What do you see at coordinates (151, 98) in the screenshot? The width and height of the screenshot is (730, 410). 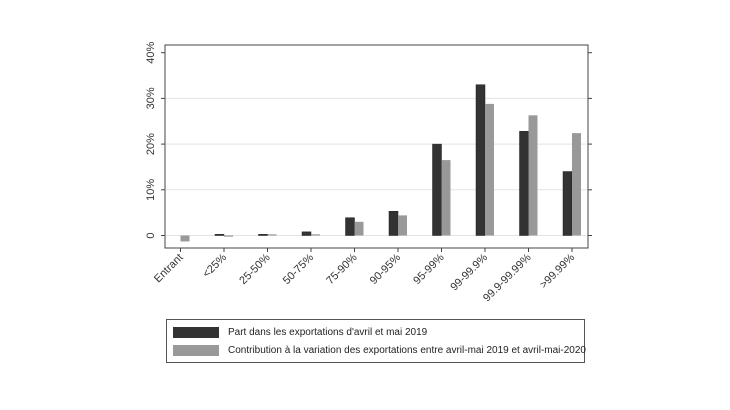 I see `y-tick-label: 30%` at bounding box center [151, 98].